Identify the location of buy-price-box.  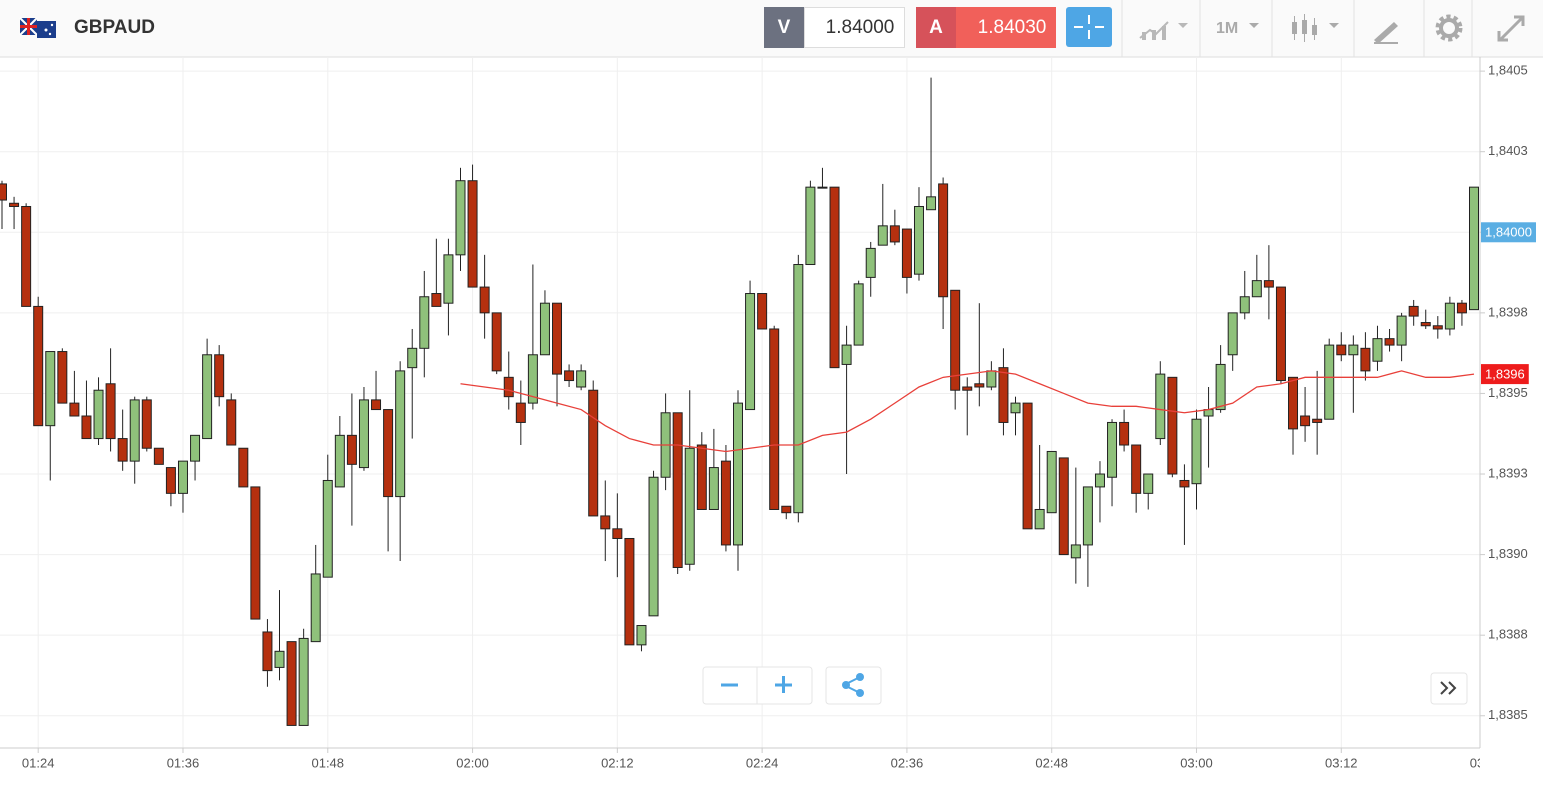
(1006, 27).